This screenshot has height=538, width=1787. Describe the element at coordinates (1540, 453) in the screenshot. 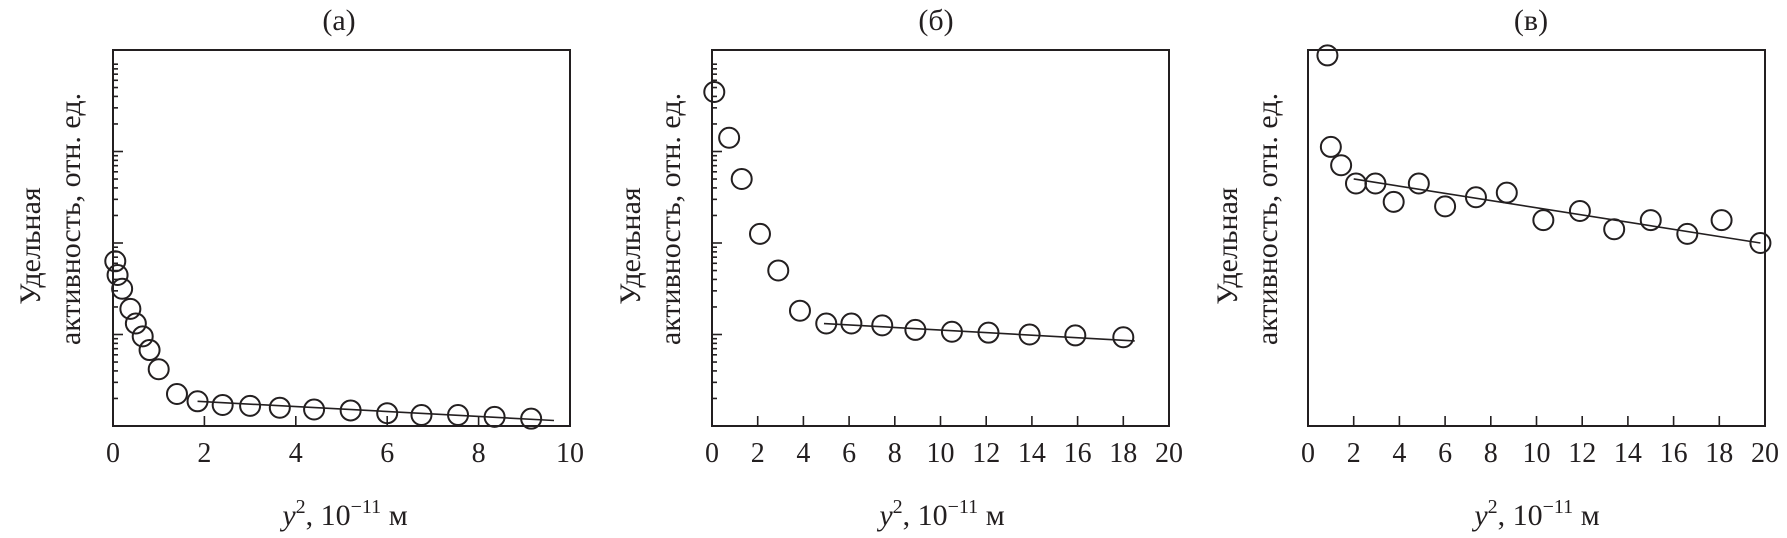

I see `x-tick-label-group: 0 2 4 6 8 10 12 14 16 18 20` at that location.